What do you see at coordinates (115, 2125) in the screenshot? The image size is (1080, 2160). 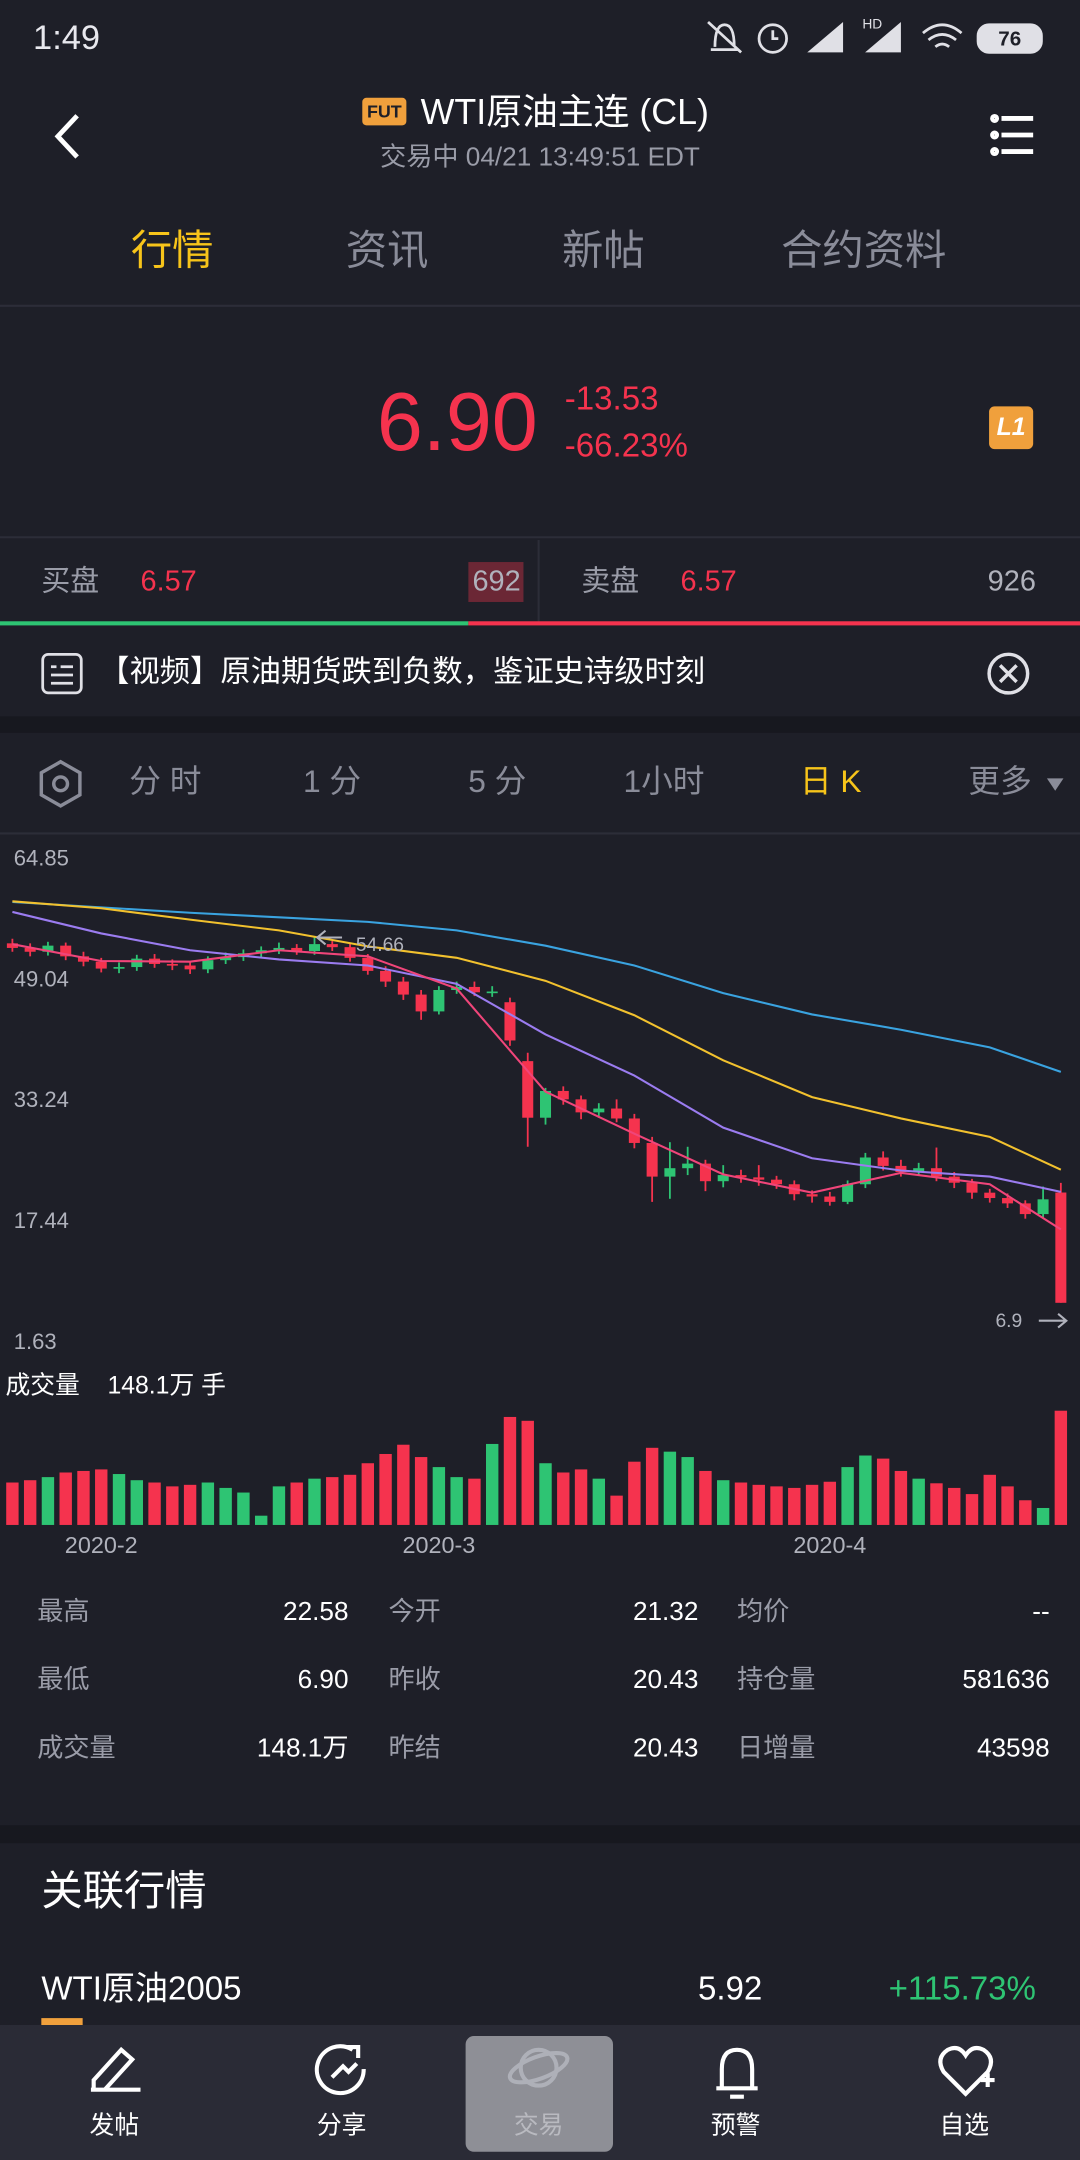 I see `nav-item: 发帖` at bounding box center [115, 2125].